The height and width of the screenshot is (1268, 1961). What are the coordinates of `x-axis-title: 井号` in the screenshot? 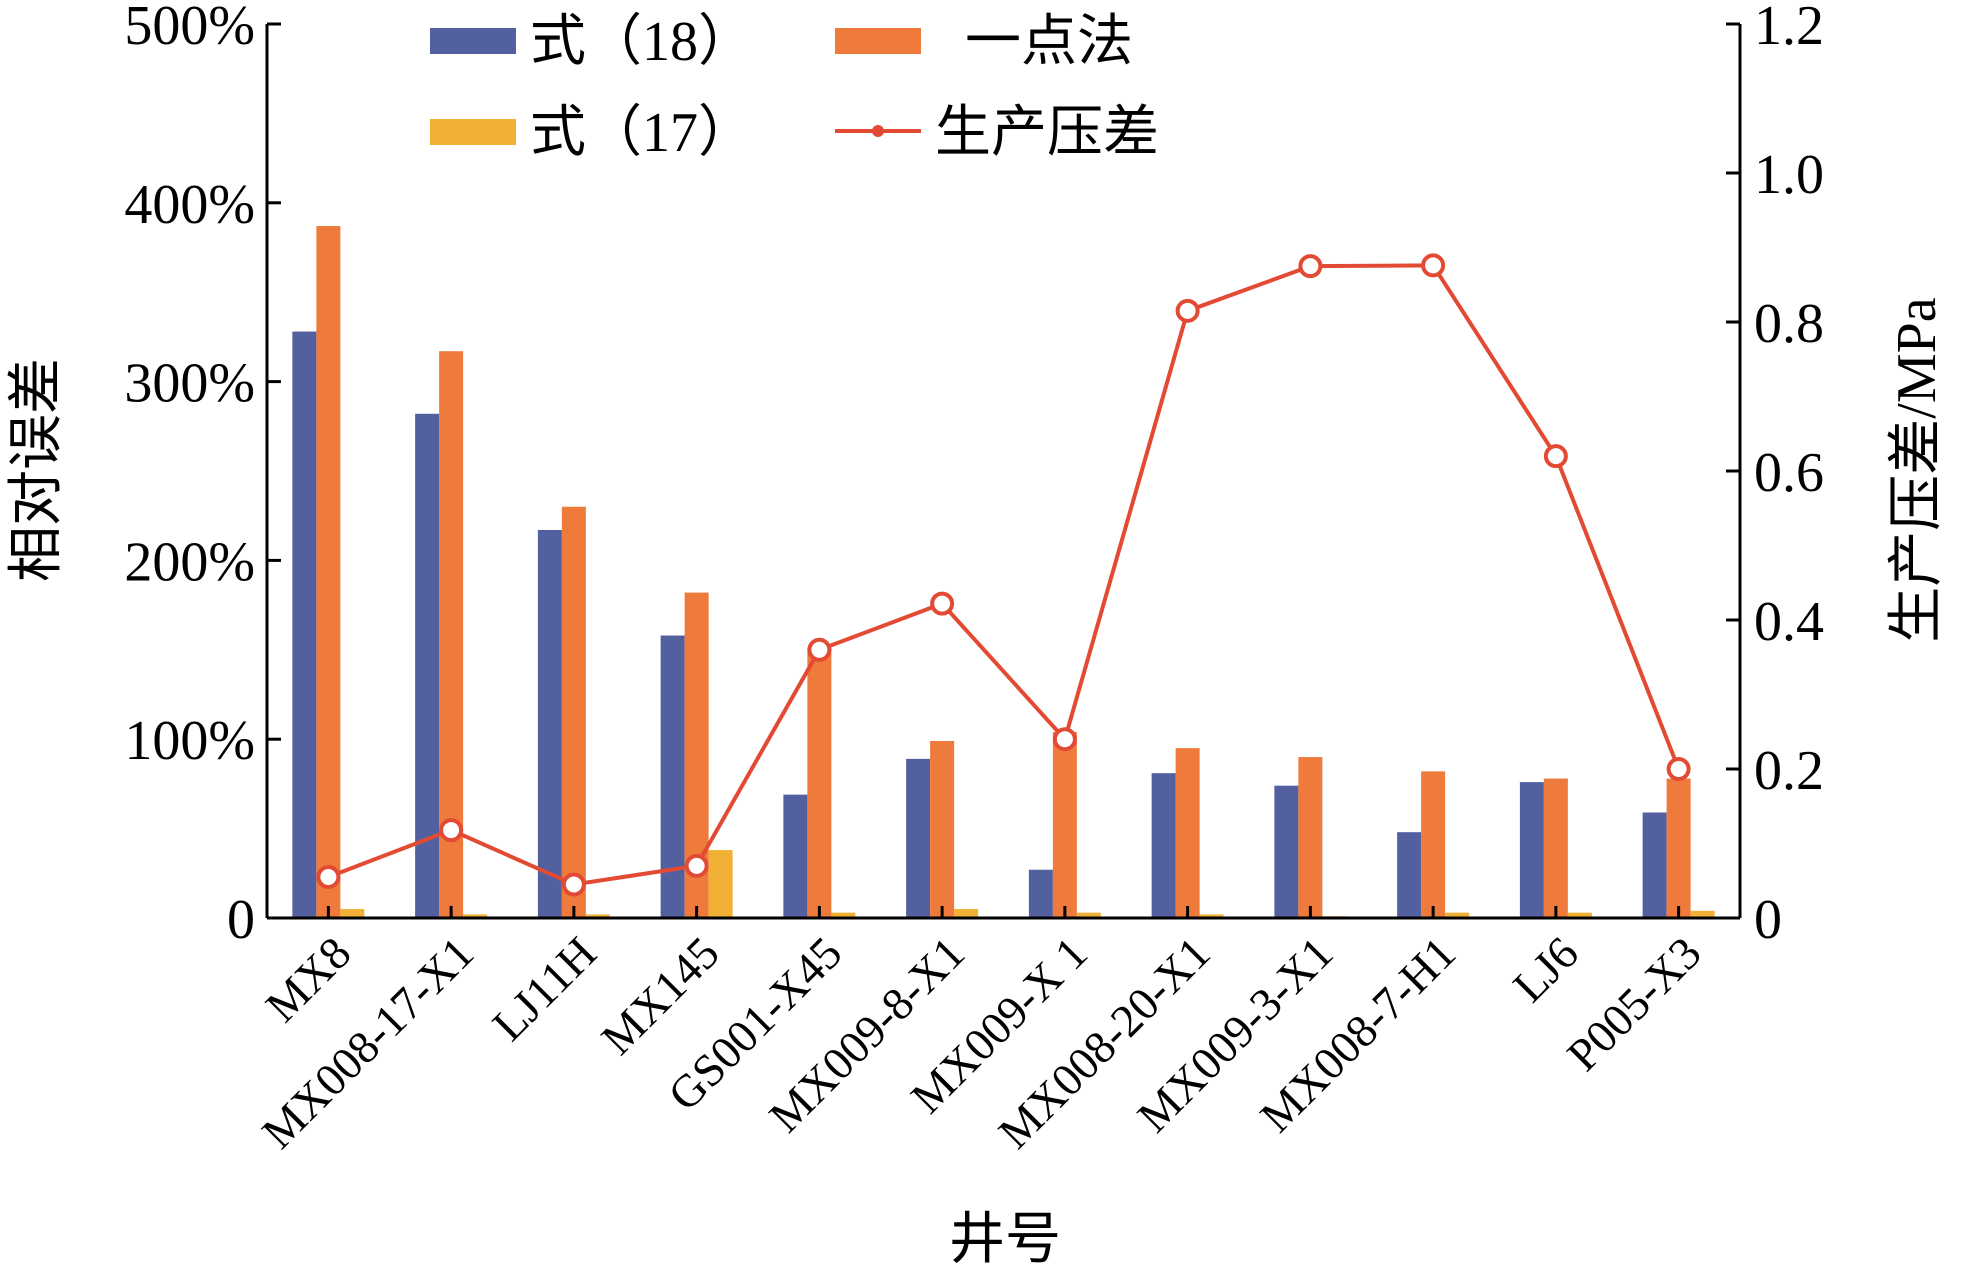 It's located at (1005, 1238).